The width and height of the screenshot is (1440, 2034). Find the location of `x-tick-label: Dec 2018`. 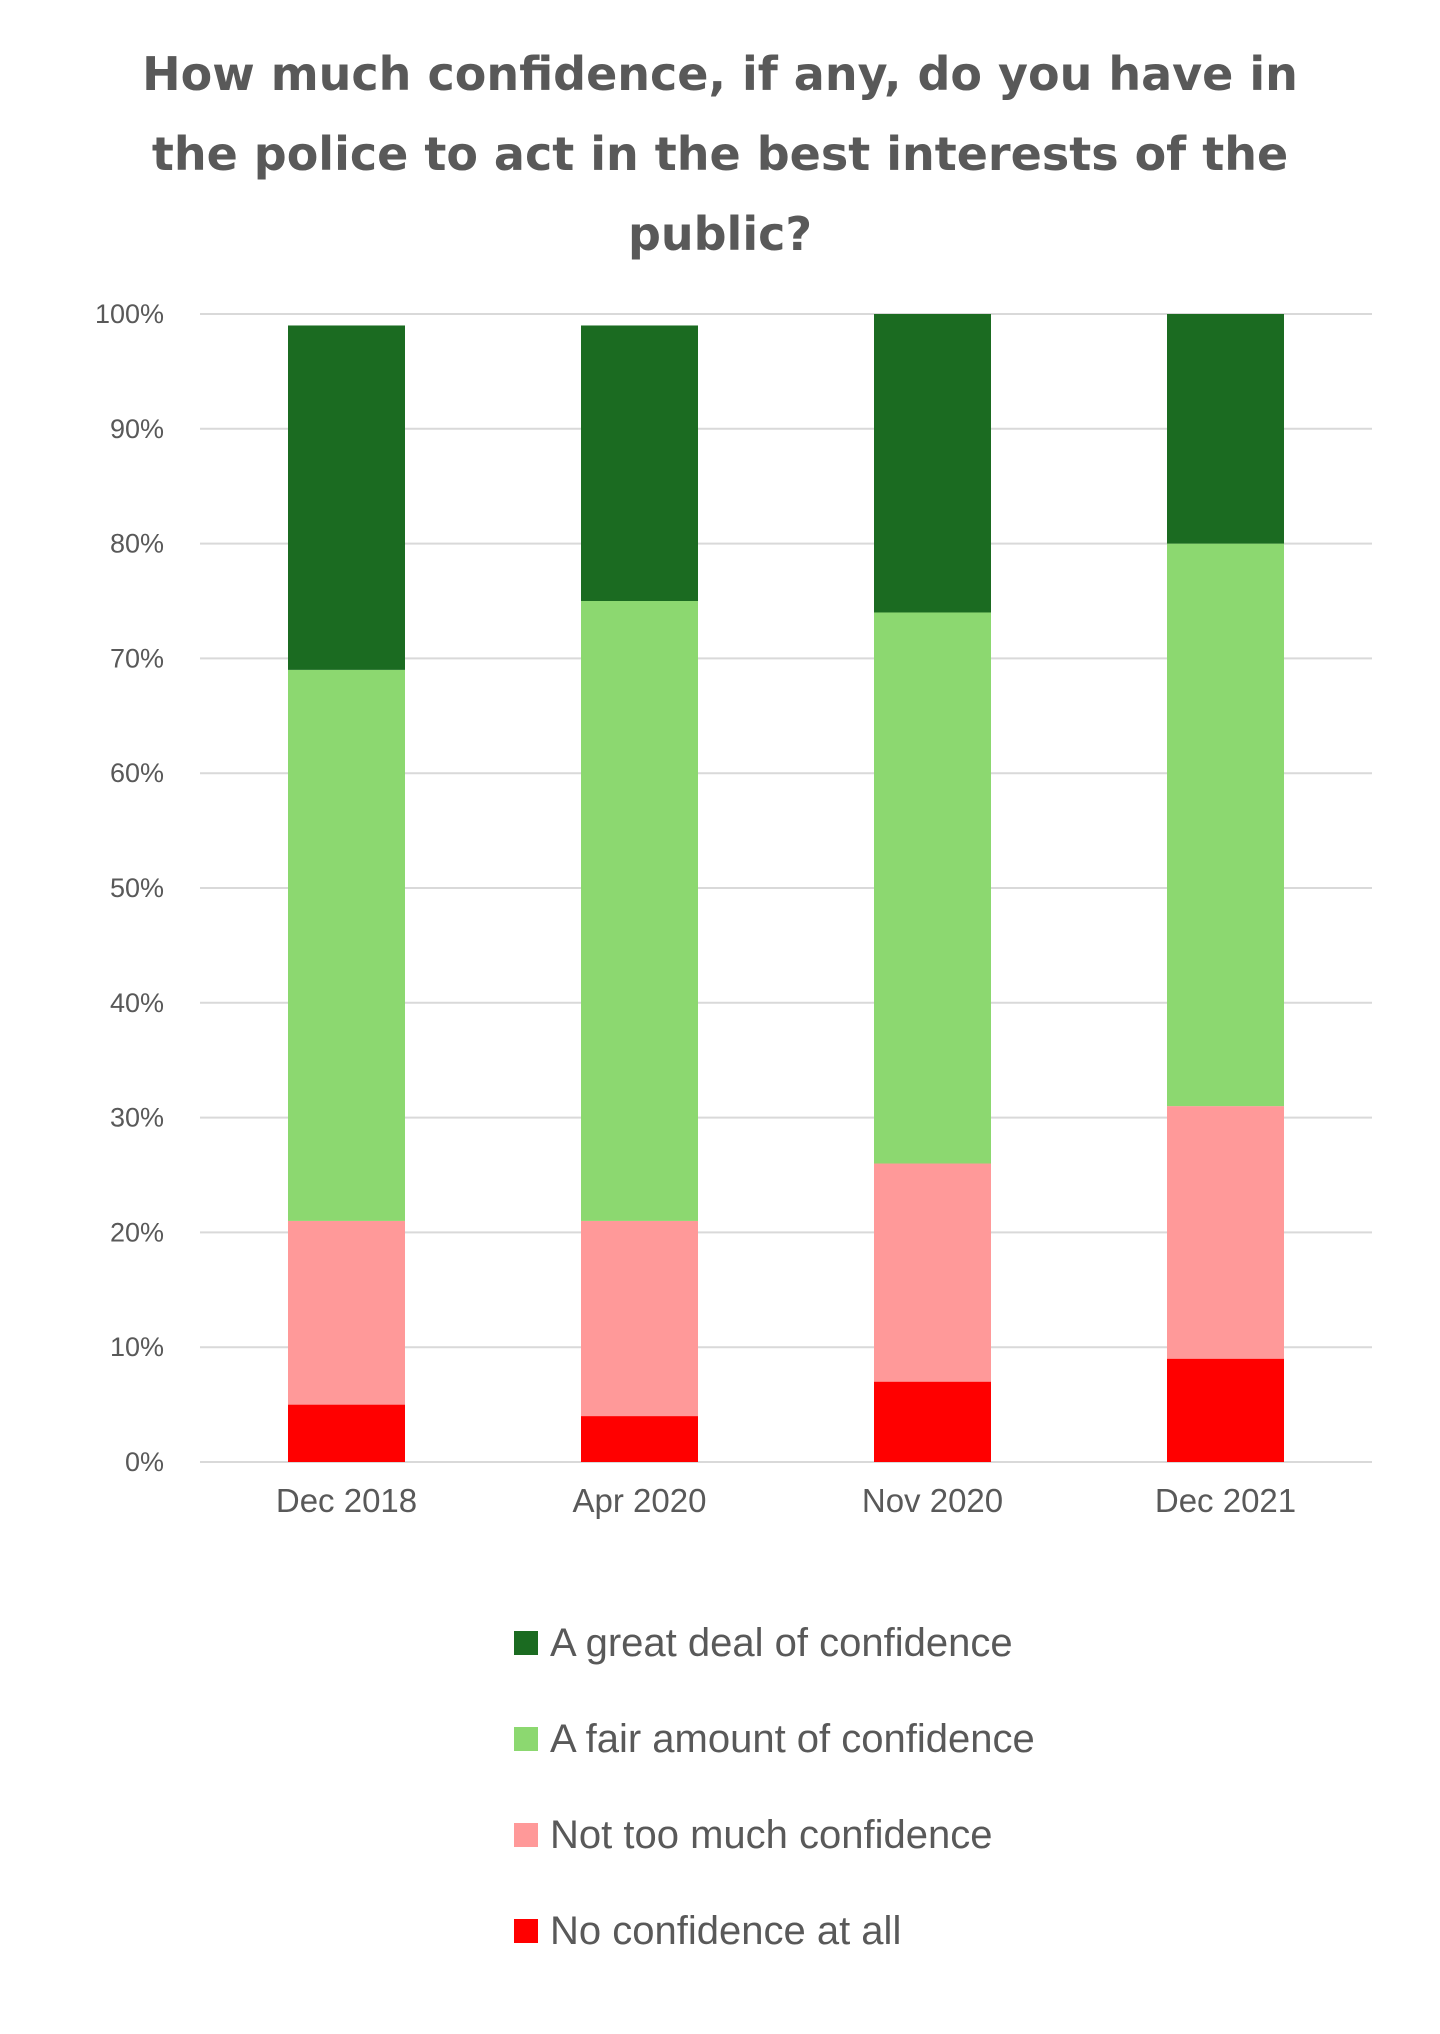

x-tick-label: Dec 2018 is located at coordinates (346, 1500).